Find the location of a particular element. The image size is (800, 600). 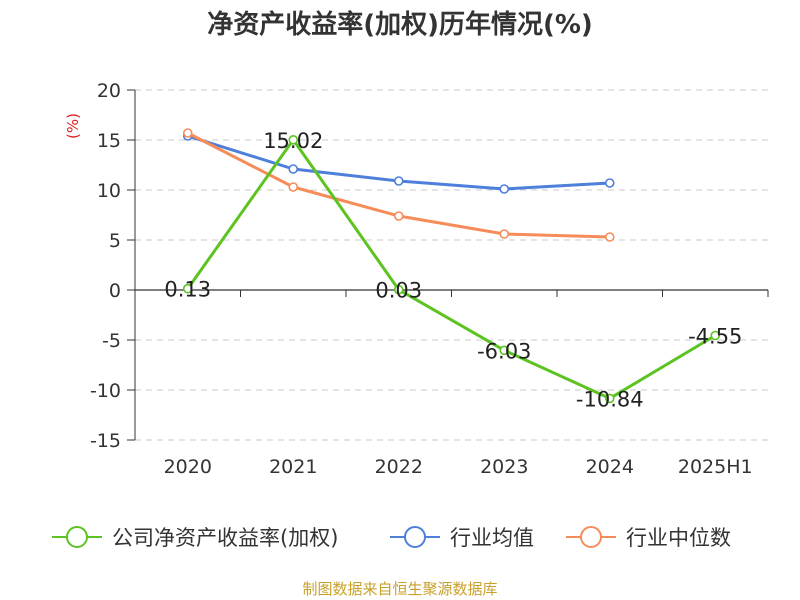

x-tick-label: 2022 is located at coordinates (399, 467).